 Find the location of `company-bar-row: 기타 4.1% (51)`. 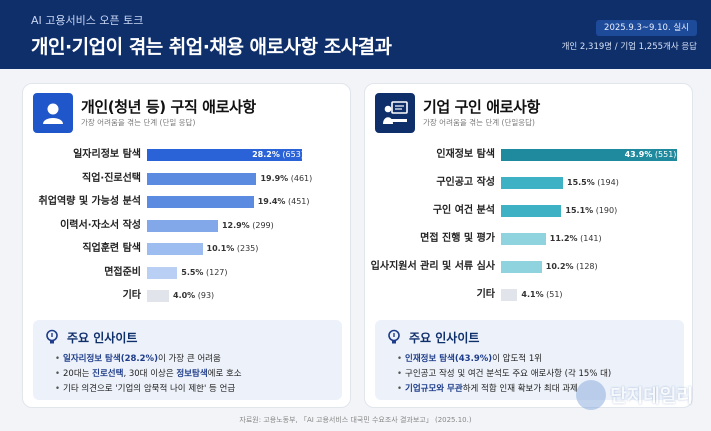

company-bar-row: 기타 4.1% (51) is located at coordinates (529, 295).